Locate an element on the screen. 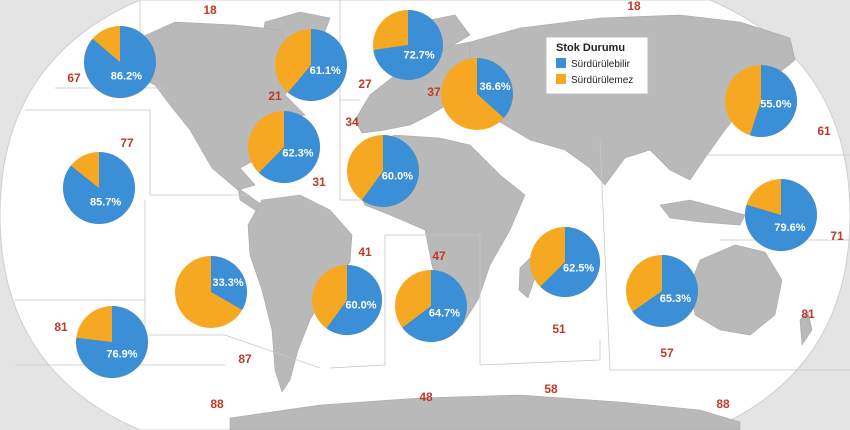  pie-zone-21: 61.1% is located at coordinates (311, 65).